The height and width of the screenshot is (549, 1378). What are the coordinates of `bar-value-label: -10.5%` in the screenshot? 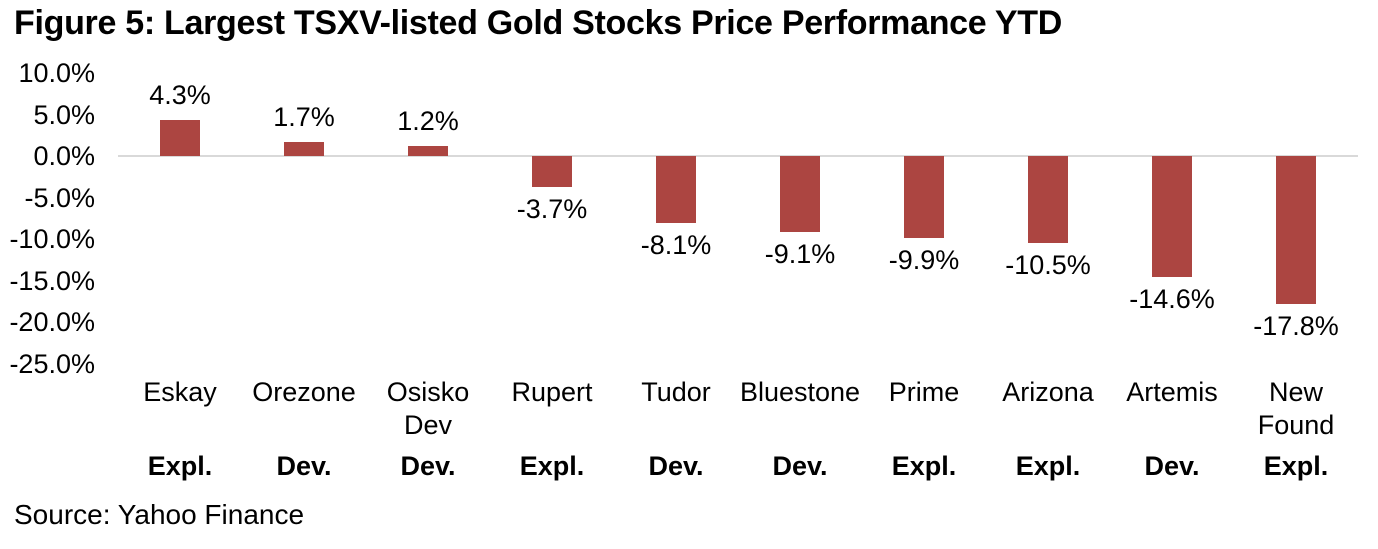 It's located at (1048, 265).